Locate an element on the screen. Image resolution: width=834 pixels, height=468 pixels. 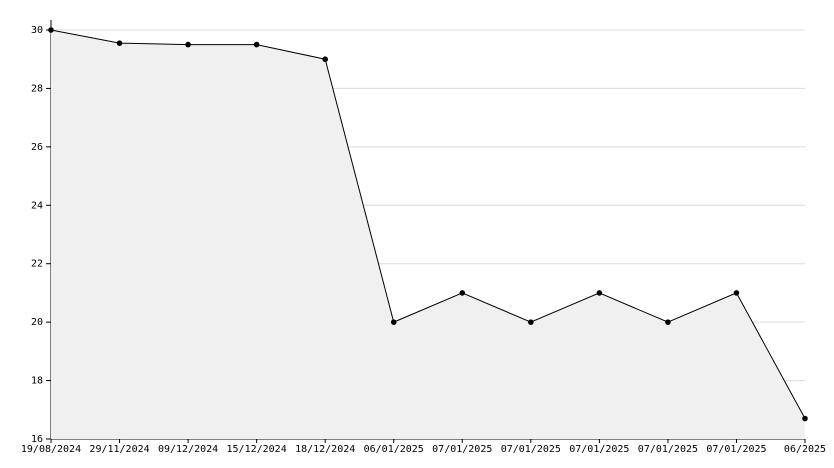
x-tick-label: 19/08/2024 is located at coordinates (51, 449).